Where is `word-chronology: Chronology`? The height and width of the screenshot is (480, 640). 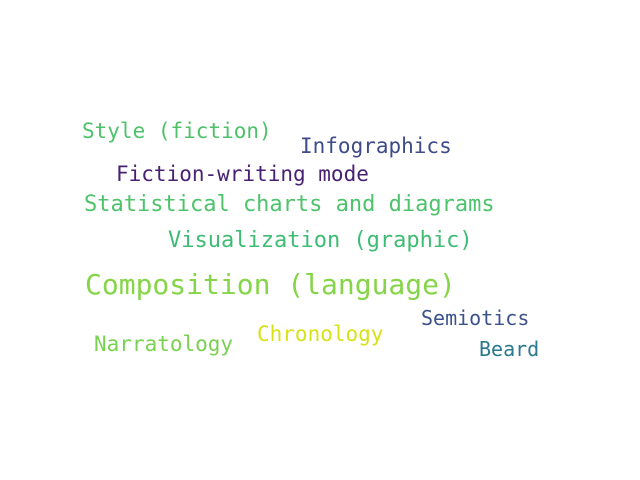 word-chronology: Chronology is located at coordinates (320, 334).